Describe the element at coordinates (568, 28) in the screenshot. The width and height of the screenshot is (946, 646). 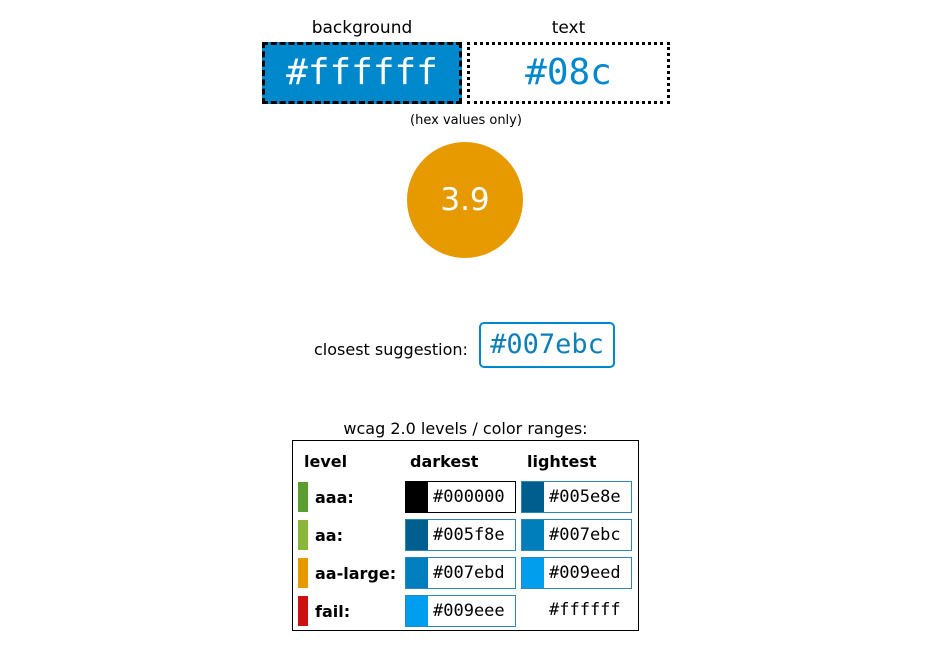
I see `text-label: text` at that location.